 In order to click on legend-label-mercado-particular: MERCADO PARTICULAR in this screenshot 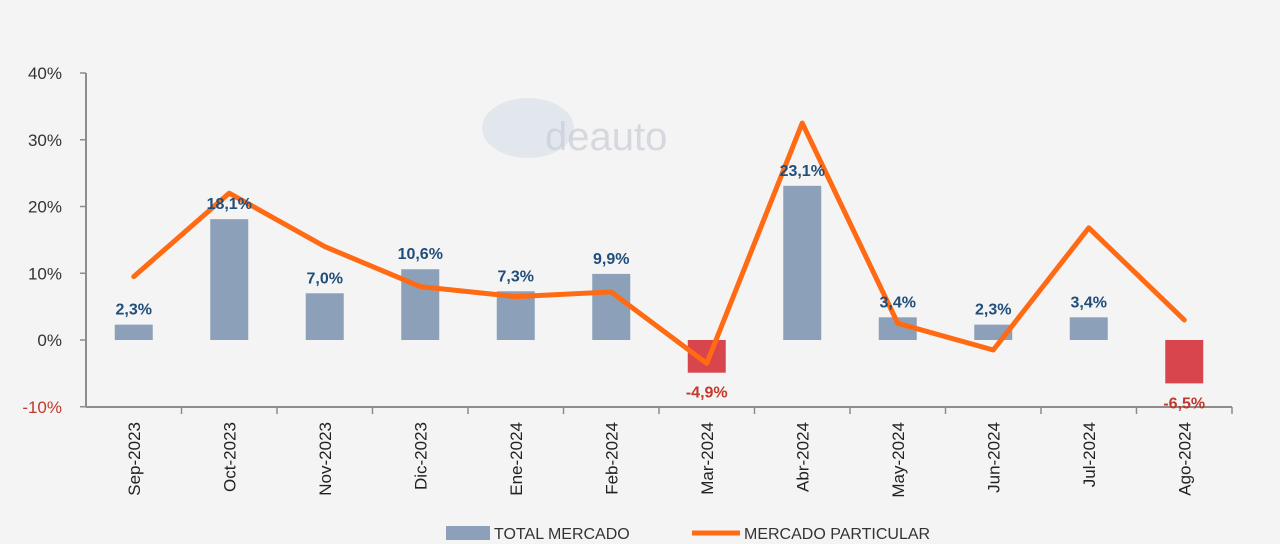, I will do `click(837, 534)`.